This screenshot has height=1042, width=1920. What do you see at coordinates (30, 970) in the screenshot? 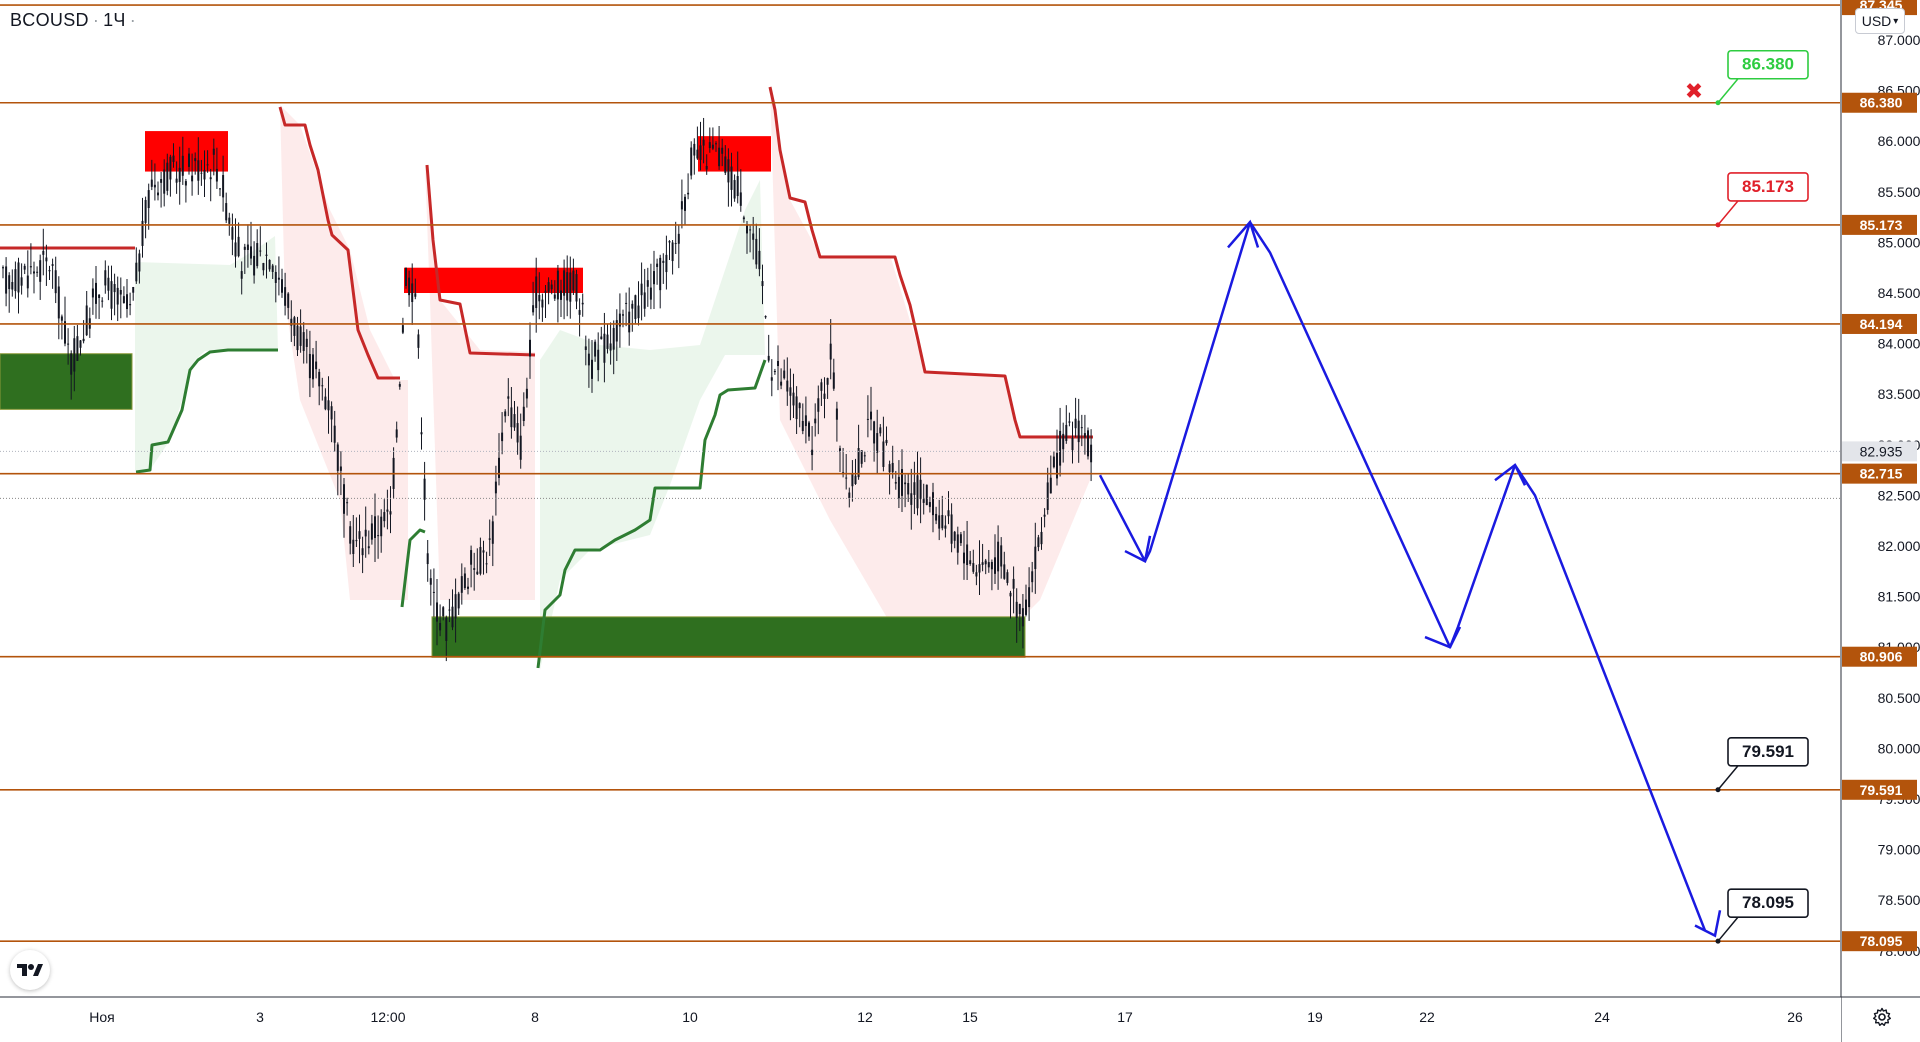
I see `tradingview-logo-button` at bounding box center [30, 970].